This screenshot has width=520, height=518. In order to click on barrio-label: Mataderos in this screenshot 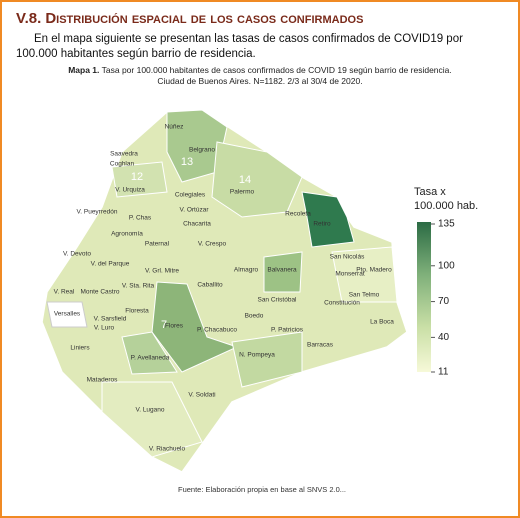, I will do `click(102, 380)`.